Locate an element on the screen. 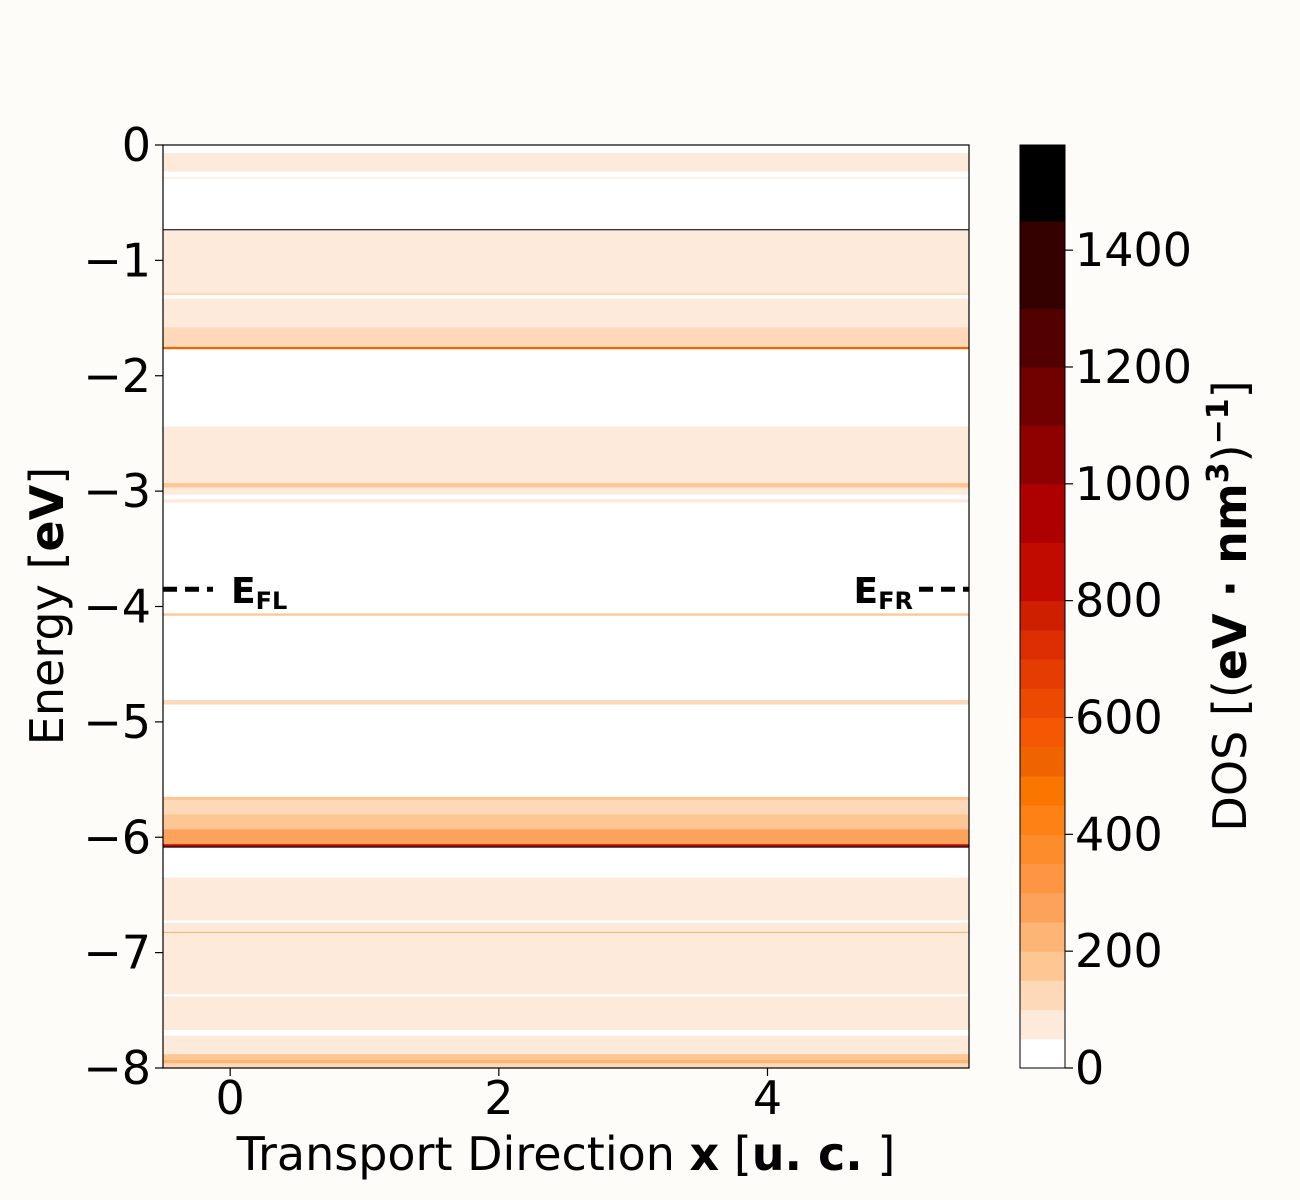 This screenshot has height=1200, width=1300. colorbar: 0 200 400 600 800 1000 1200 1400 is located at coordinates (1105, 619).